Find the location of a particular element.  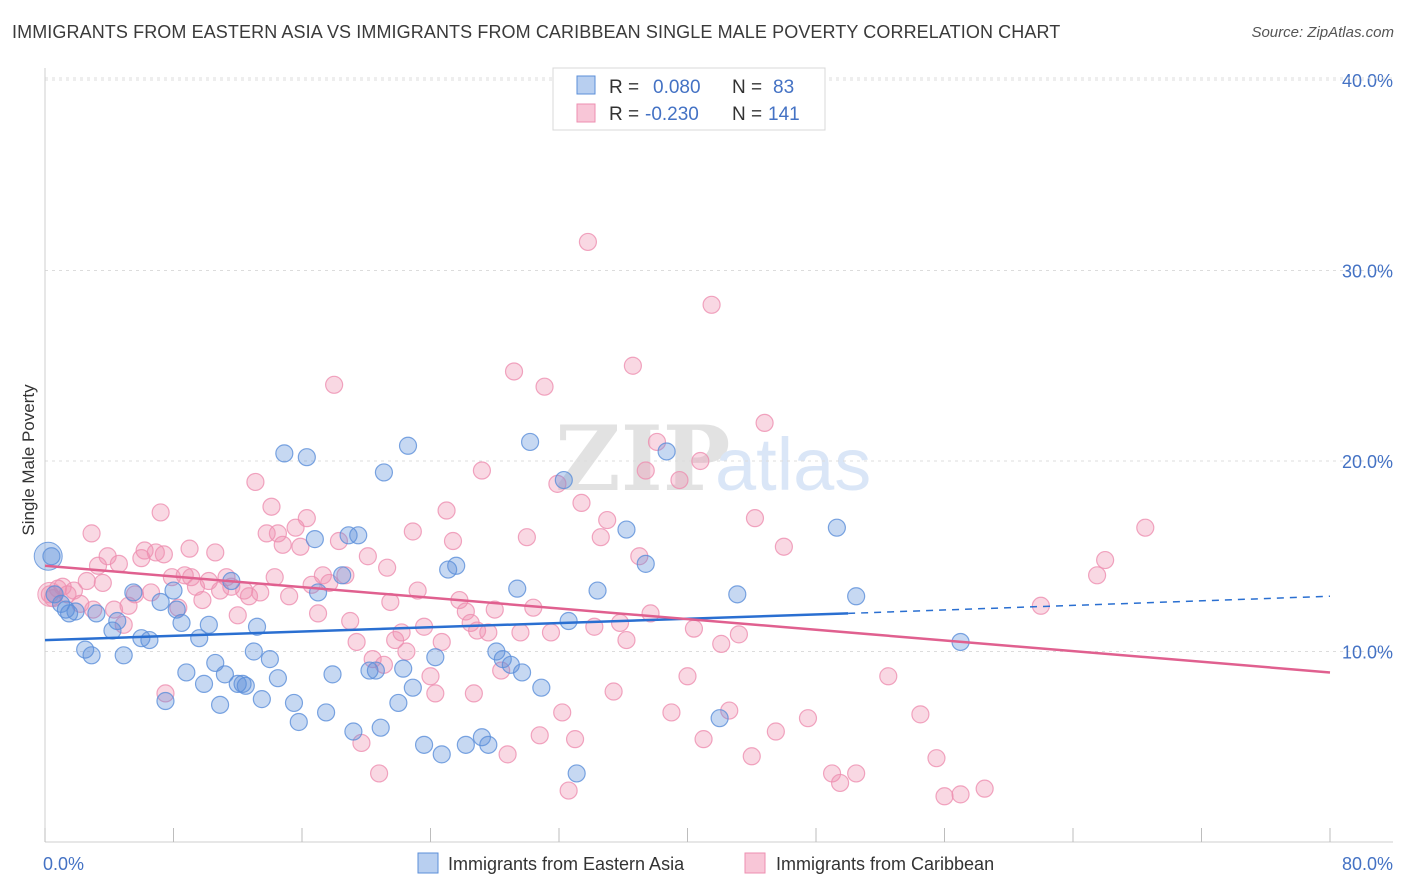

series-label-caribbean: Immigrants from Caribbean is located at coordinates (885, 864).